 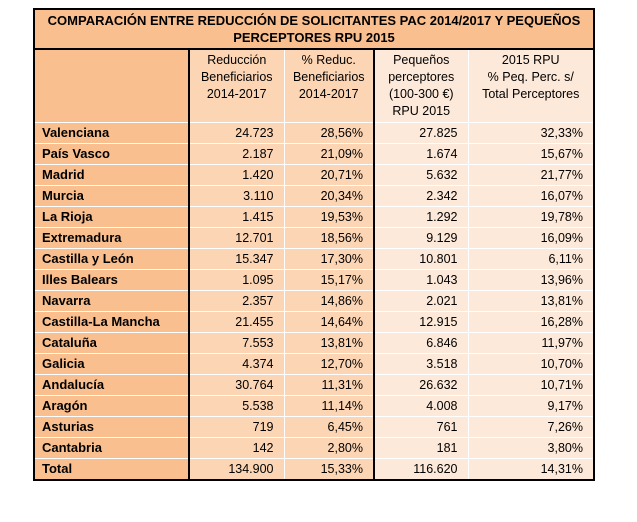 I want to click on table-row: Valenciana 24.723 28,56% 27.825 32,33%, so click(x=314, y=132).